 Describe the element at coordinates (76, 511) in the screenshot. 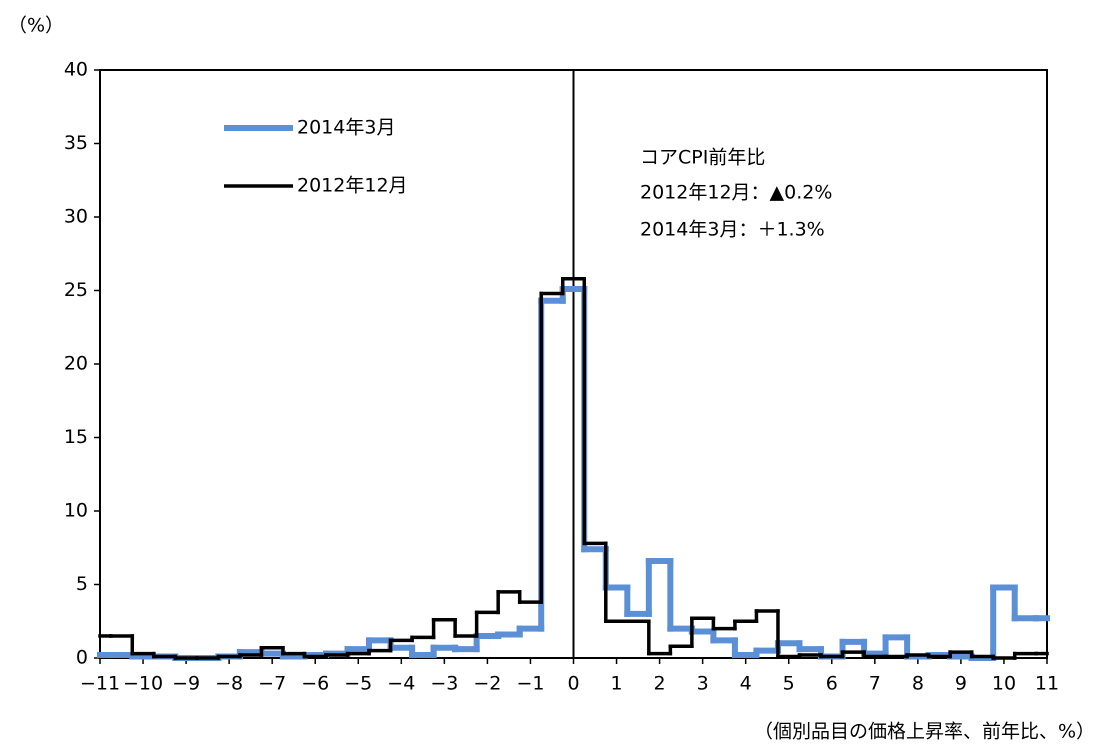

I see `y-tick-label: 10` at that location.